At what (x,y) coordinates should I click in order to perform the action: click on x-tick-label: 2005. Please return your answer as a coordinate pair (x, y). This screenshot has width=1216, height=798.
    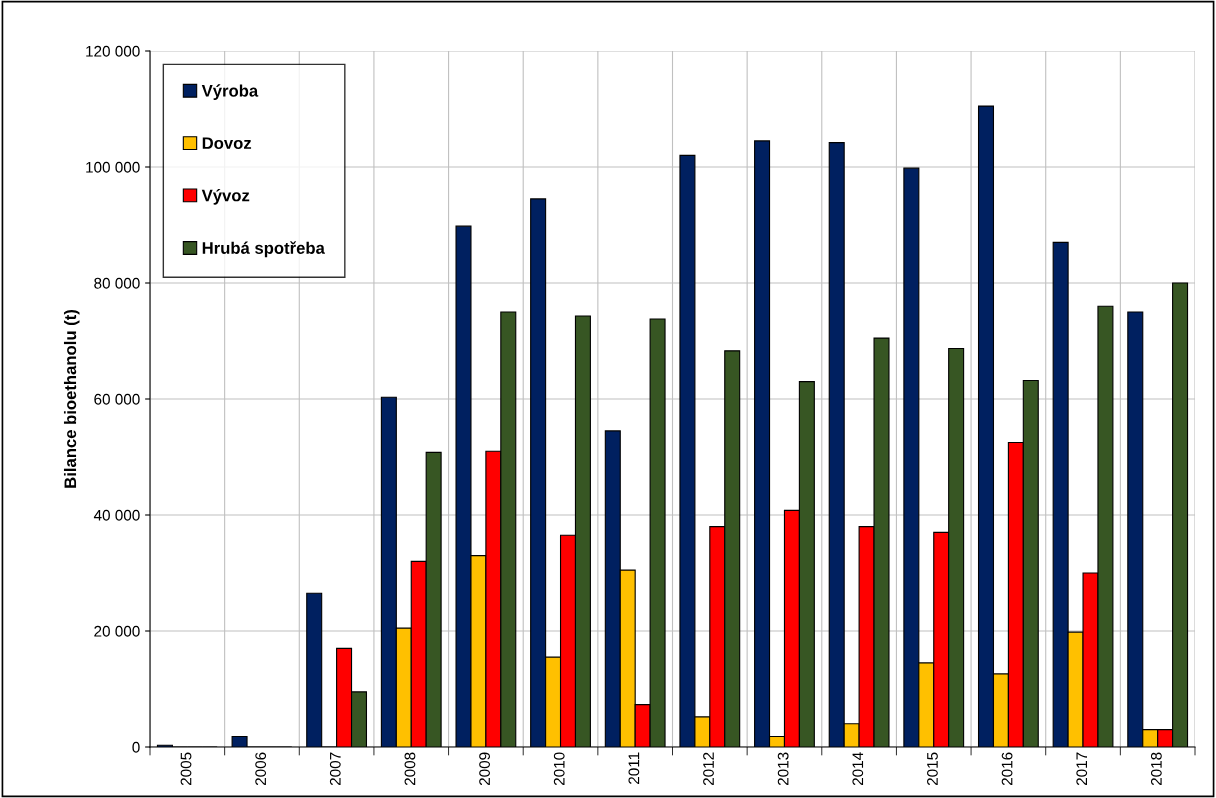
    Looking at the image, I should click on (186, 769).